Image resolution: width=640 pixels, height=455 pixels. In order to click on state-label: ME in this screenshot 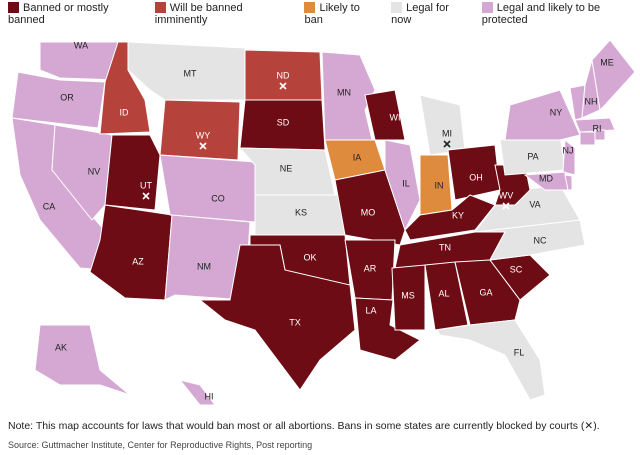, I will do `click(607, 62)`.